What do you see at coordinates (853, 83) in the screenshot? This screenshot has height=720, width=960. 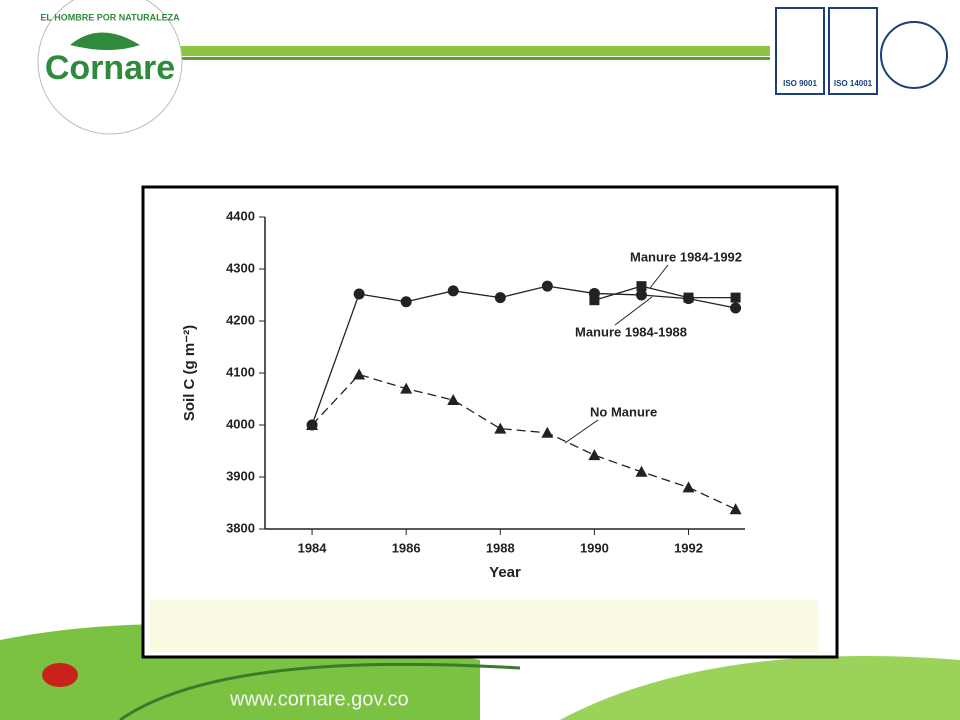 I see `cert-label: ISO 14001` at bounding box center [853, 83].